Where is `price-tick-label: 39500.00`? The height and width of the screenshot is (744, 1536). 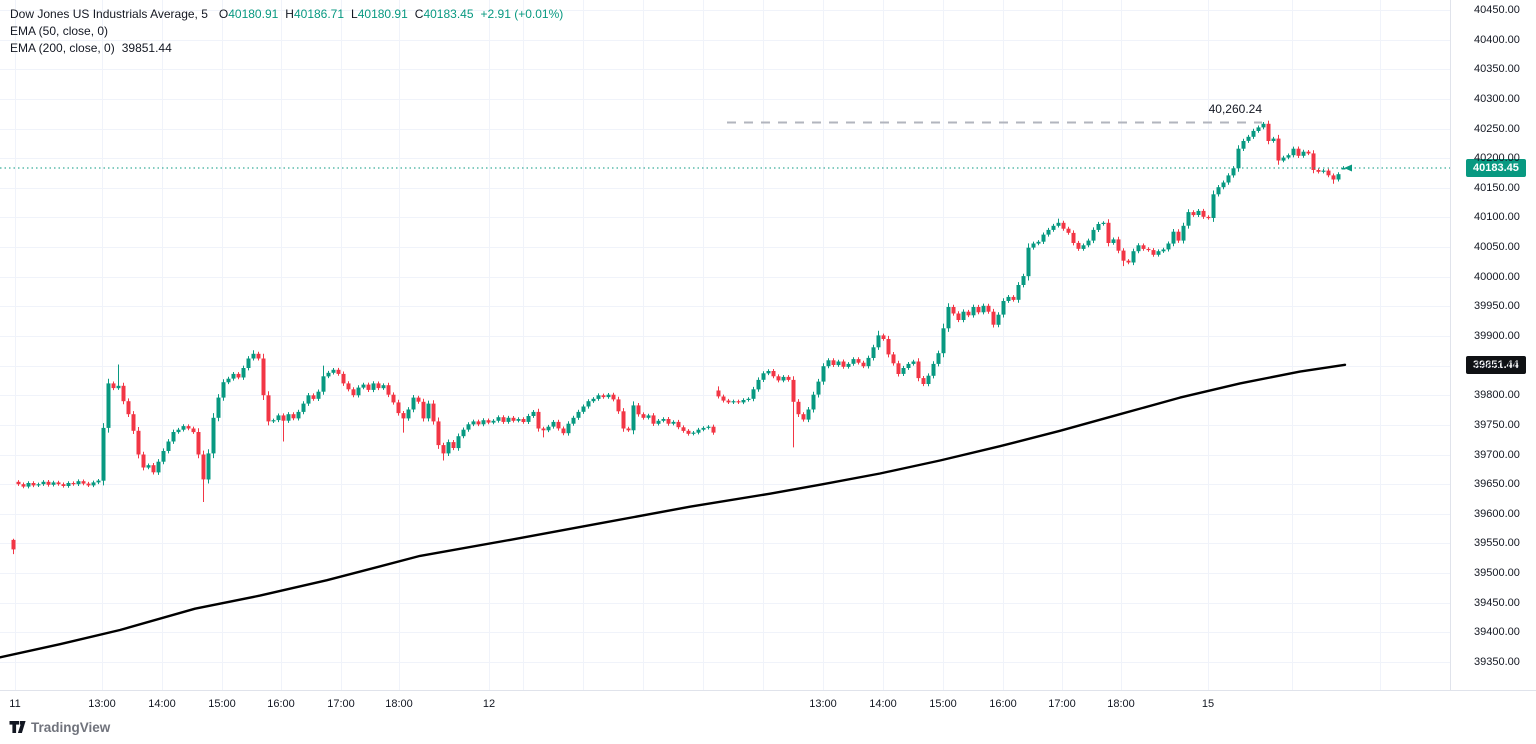 price-tick-label: 39500.00 is located at coordinates (1497, 573).